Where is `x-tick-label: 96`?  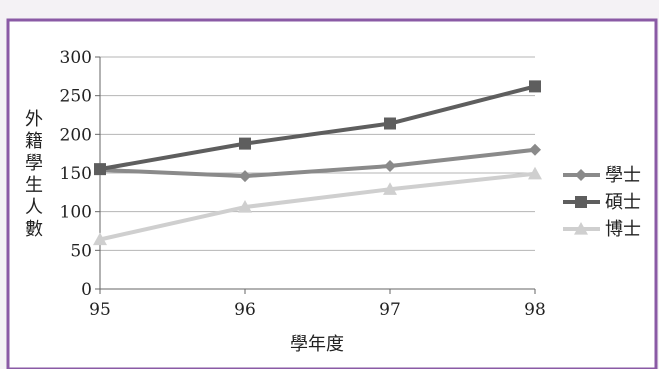
x-tick-label: 96 is located at coordinates (245, 310).